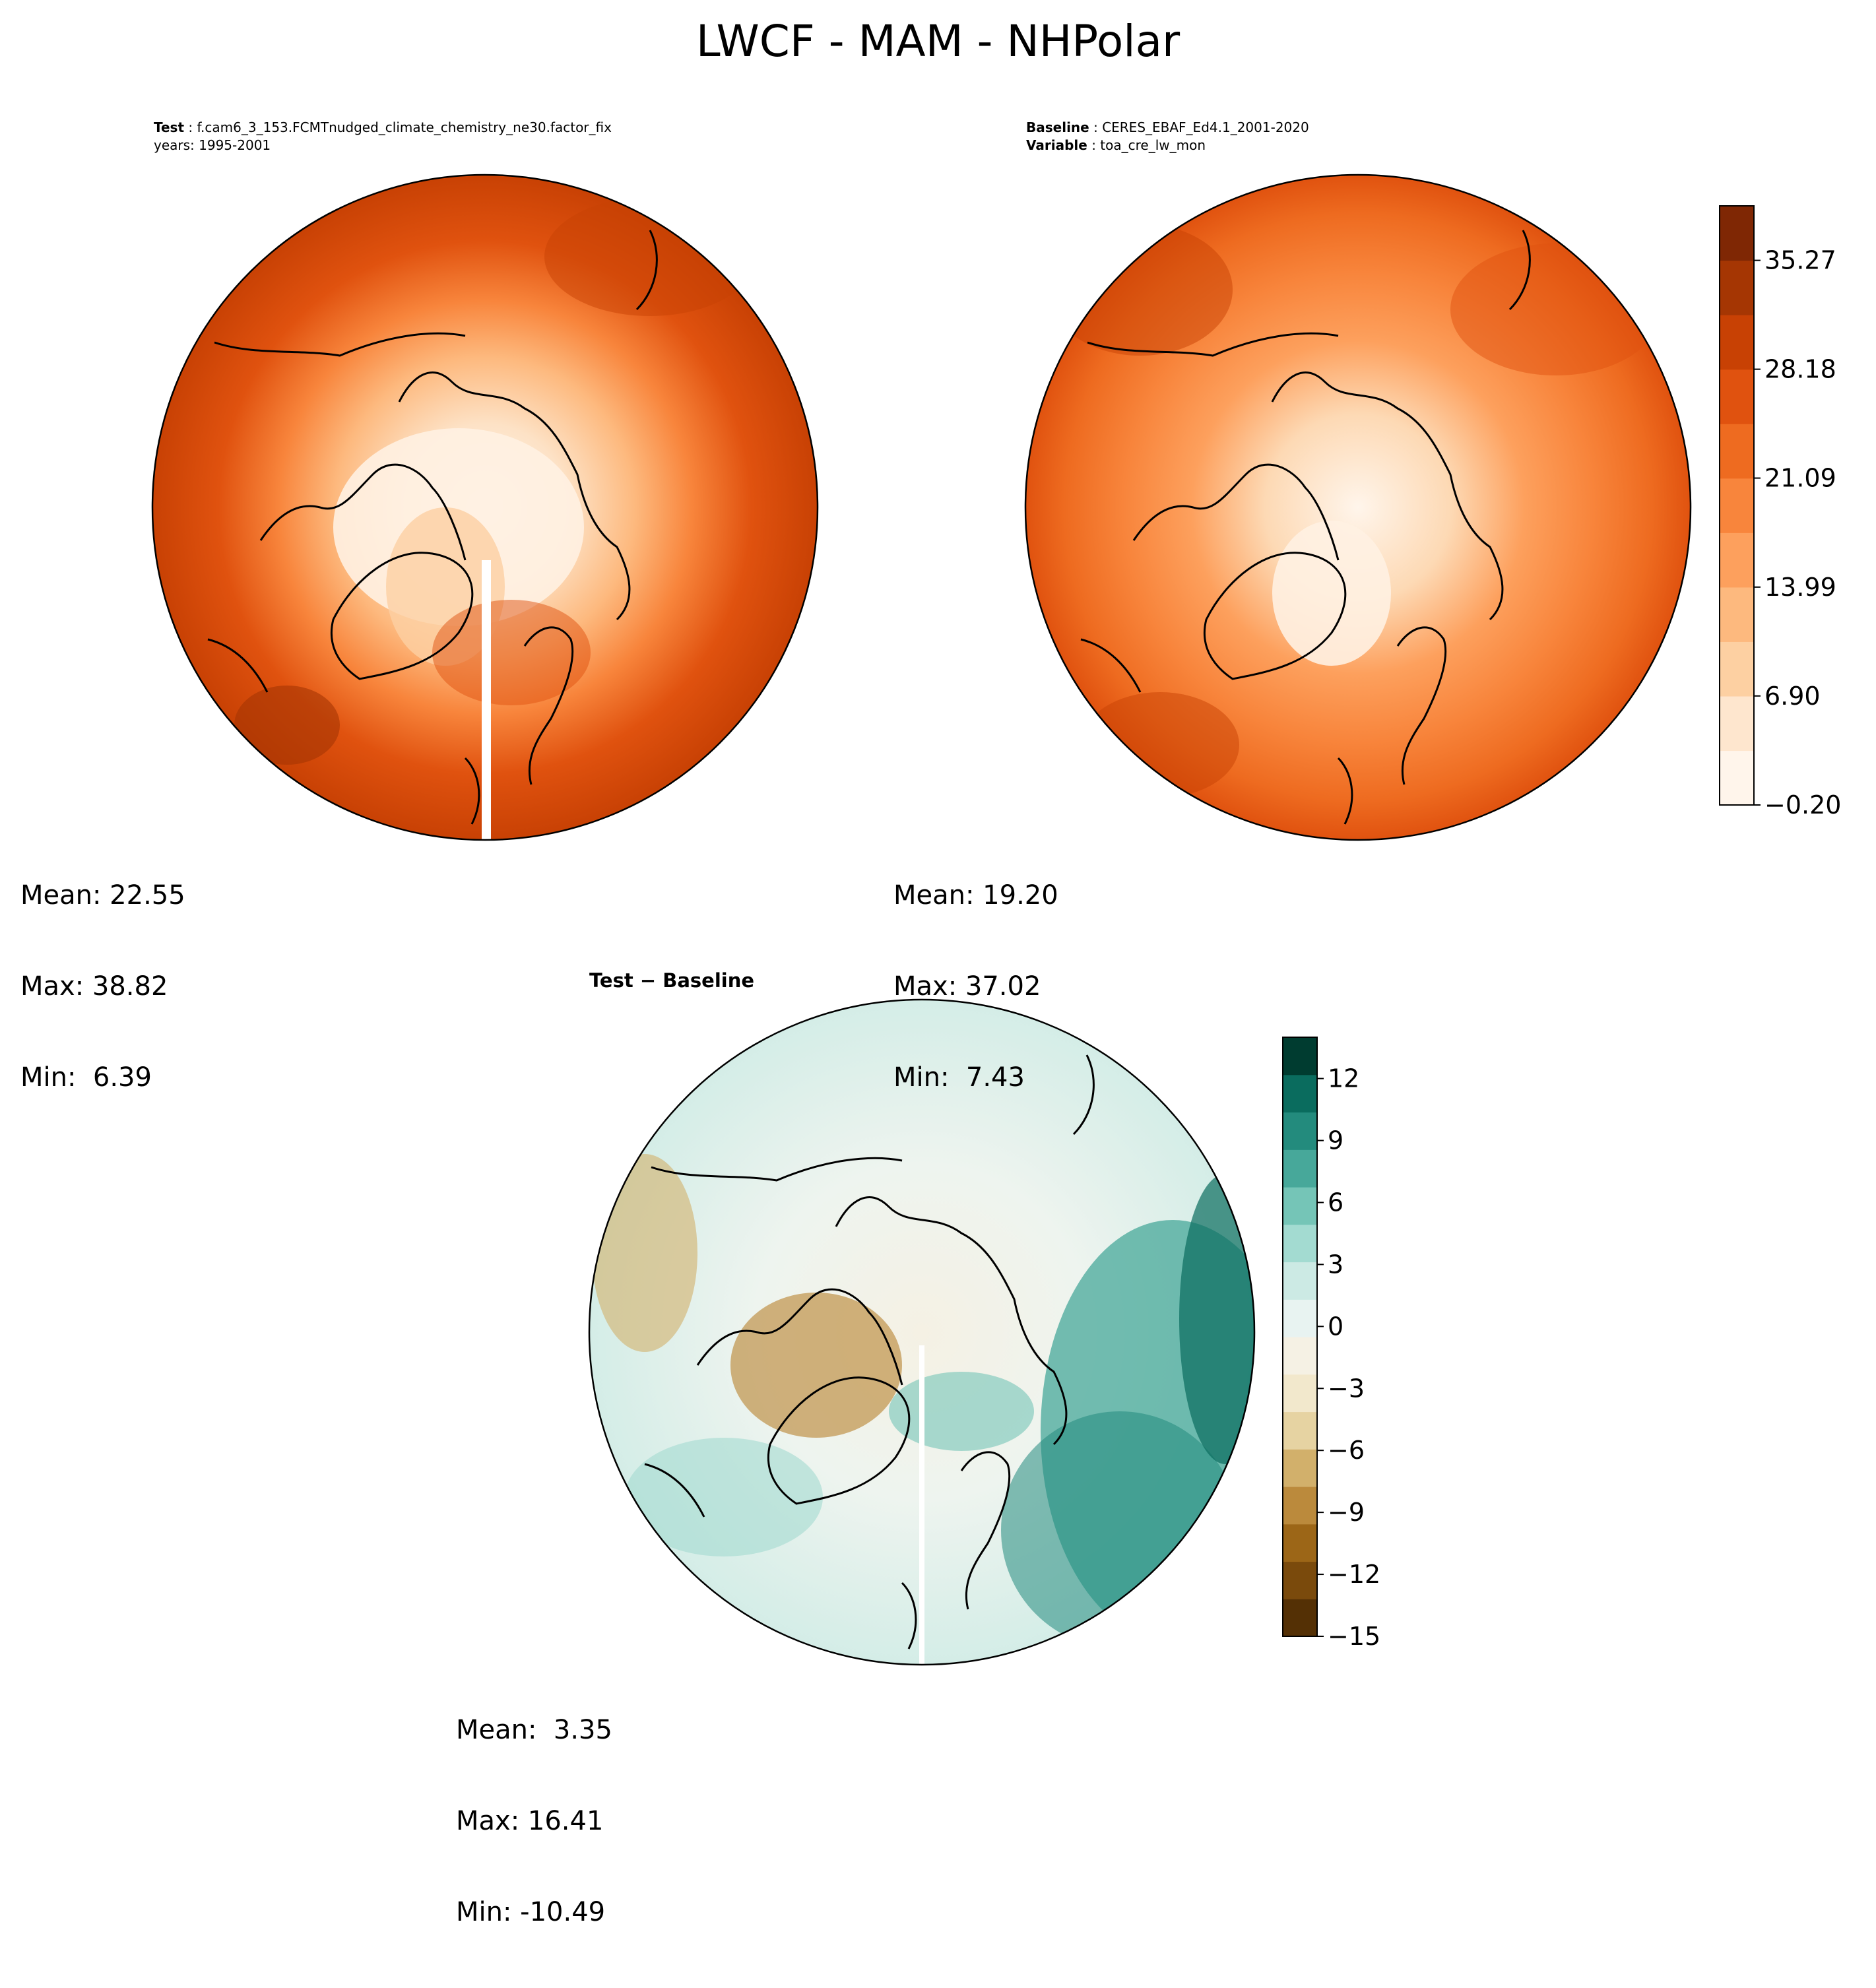 The image size is (1876, 1988). What do you see at coordinates (1335, 1140) in the screenshot?
I see `diff-colorbar-tick-label: 9` at bounding box center [1335, 1140].